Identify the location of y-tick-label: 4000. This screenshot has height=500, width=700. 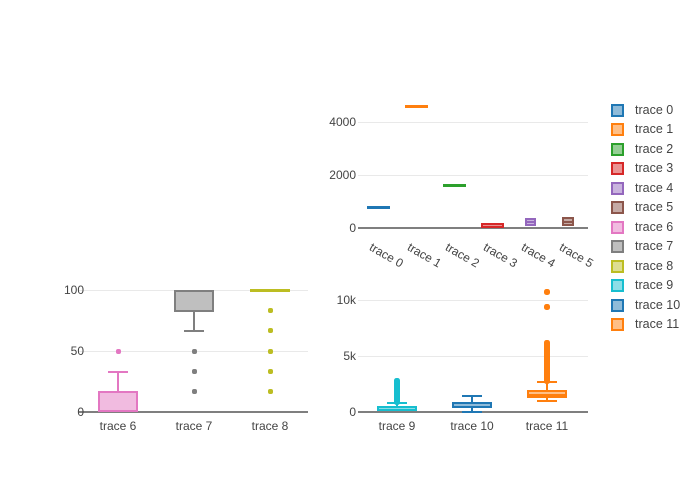
(342, 122).